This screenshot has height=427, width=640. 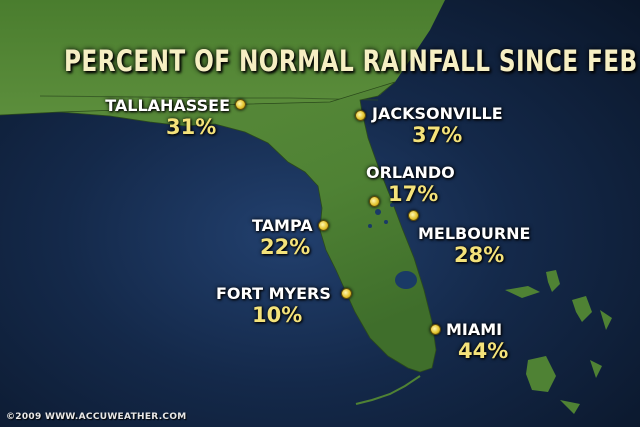 I want to click on city-label-melbourne: MELBOURNE 28%, so click(x=474, y=245).